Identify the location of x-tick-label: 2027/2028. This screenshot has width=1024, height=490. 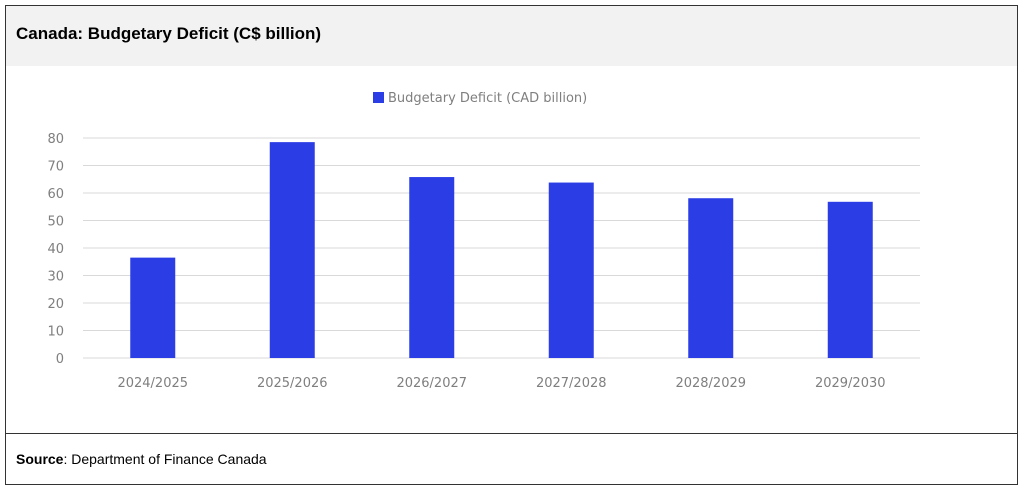
(571, 383).